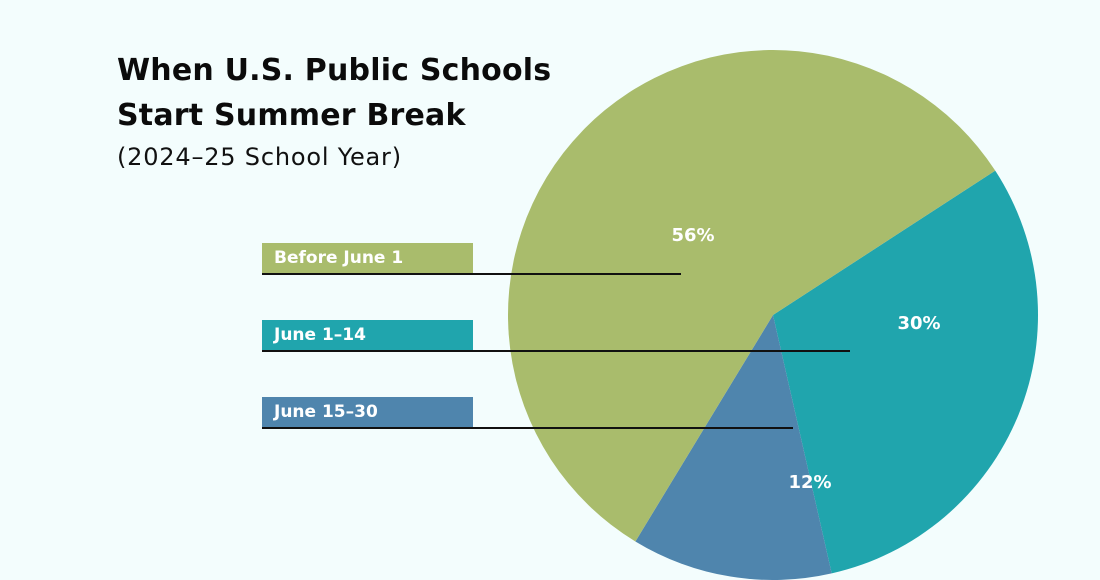 This screenshot has width=1100, height=580. I want to click on legend-item-june-1-14: June 1–14, so click(367, 335).